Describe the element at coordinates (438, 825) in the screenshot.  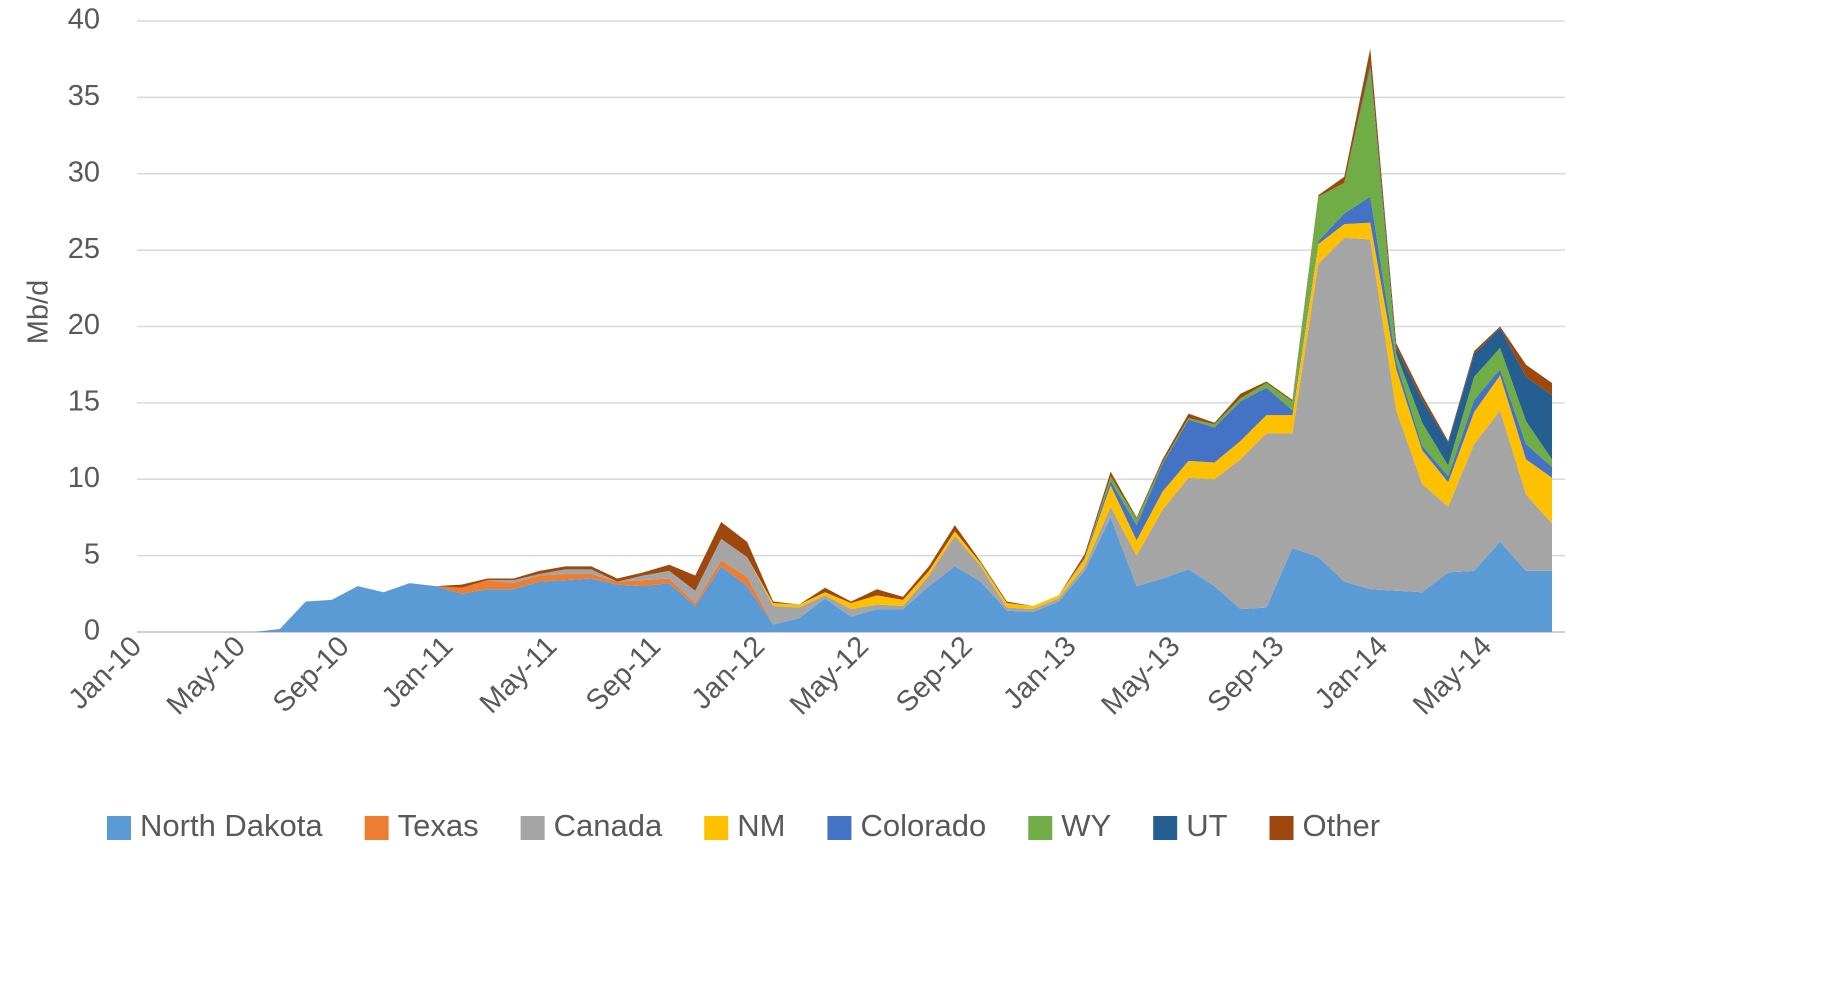
I see `legend-label: Texas` at that location.